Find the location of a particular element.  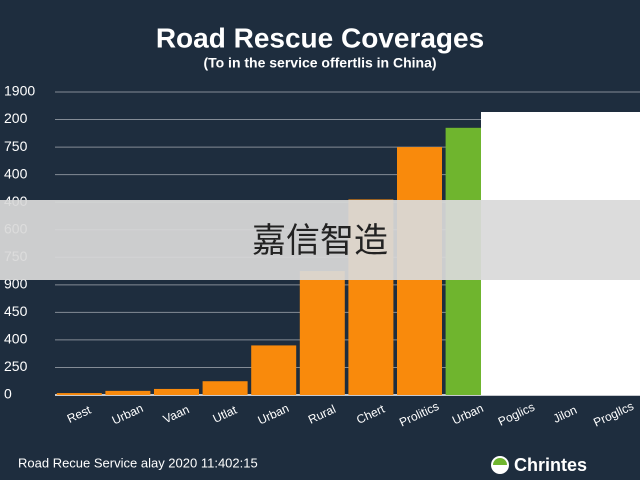

chart-title: Road Rescue Coverages is located at coordinates (320, 37).